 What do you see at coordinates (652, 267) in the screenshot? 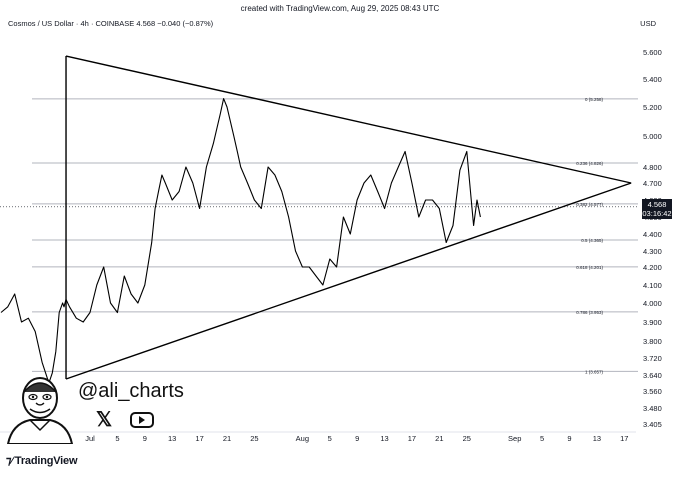
I see `y-tick-label: 4.200` at bounding box center [652, 267].